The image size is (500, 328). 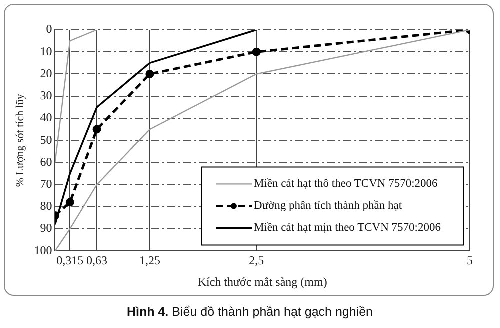 What do you see at coordinates (46, 51) in the screenshot?
I see `y-tick-label: 10` at bounding box center [46, 51].